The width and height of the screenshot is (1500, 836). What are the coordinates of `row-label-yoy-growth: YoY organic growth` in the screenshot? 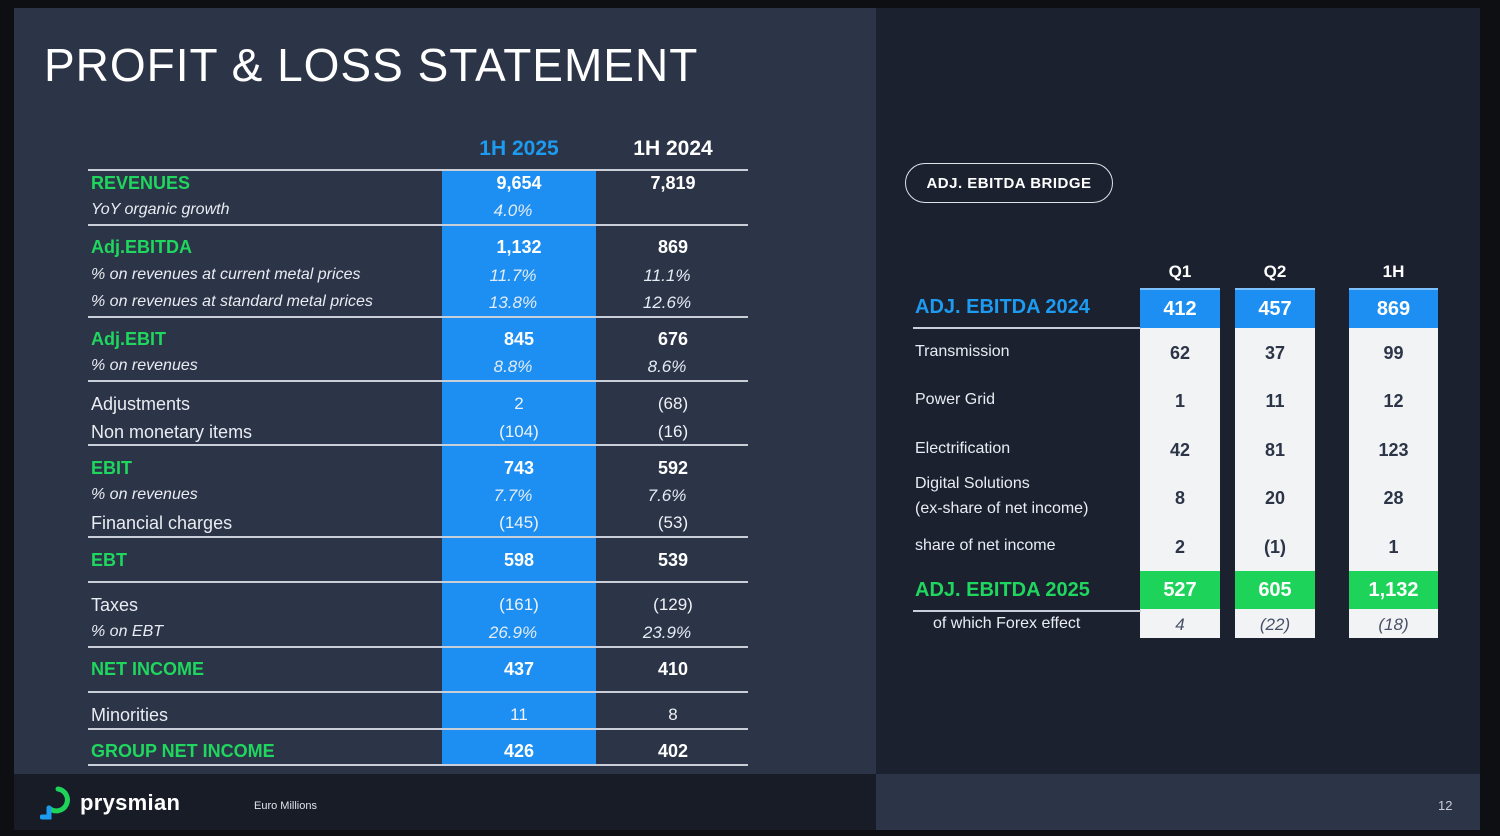 It's located at (160, 209).